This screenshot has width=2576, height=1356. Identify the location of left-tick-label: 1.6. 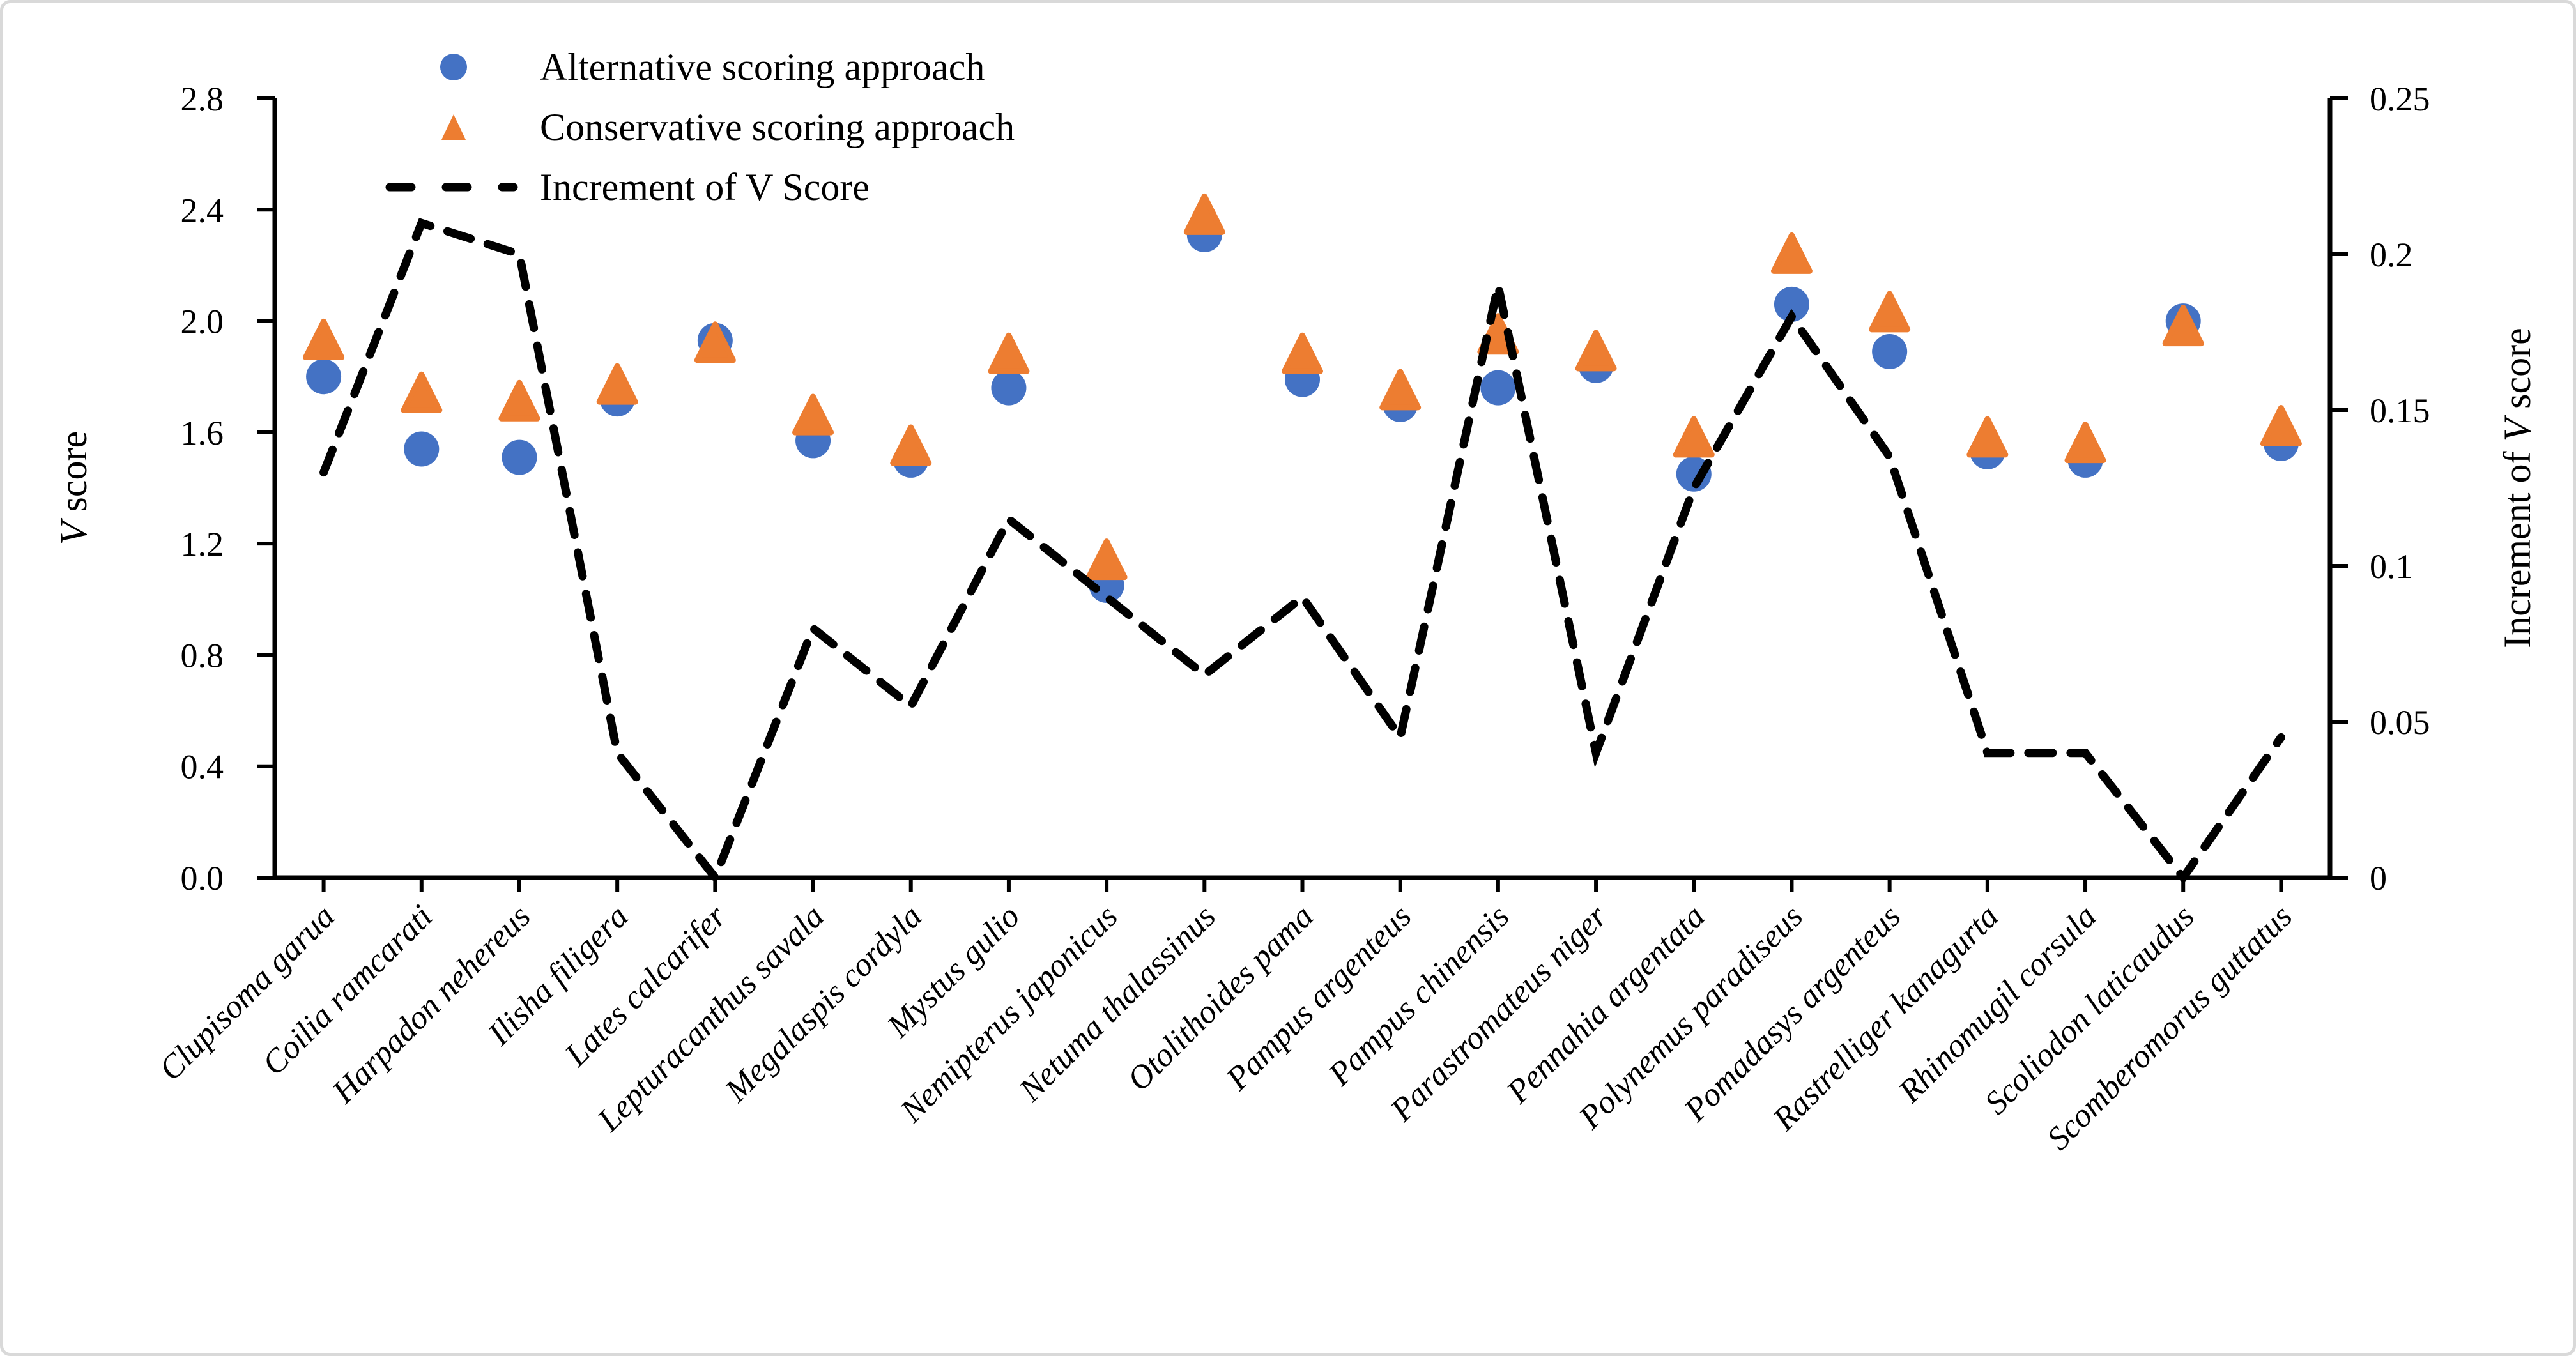
(202, 433).